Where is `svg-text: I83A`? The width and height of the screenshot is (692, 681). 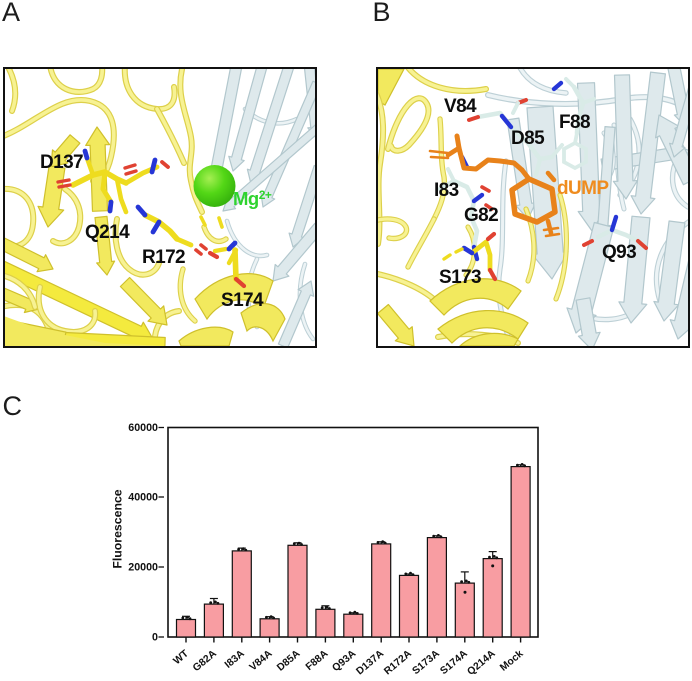 svg-text: I83A is located at coordinates (235, 659).